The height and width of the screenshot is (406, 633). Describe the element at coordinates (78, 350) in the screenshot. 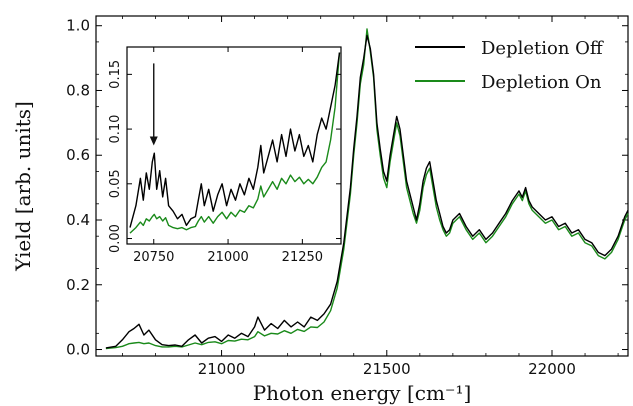

I see `y-tick-label: 0.0` at that location.